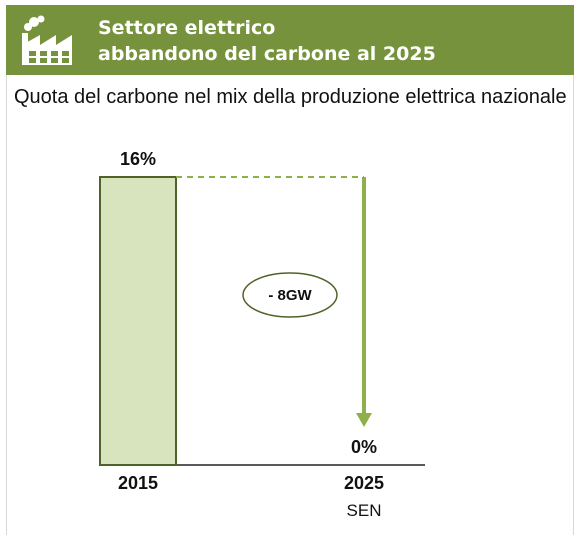 The image size is (580, 535). I want to click on value-label-2015: 16%, so click(138, 159).